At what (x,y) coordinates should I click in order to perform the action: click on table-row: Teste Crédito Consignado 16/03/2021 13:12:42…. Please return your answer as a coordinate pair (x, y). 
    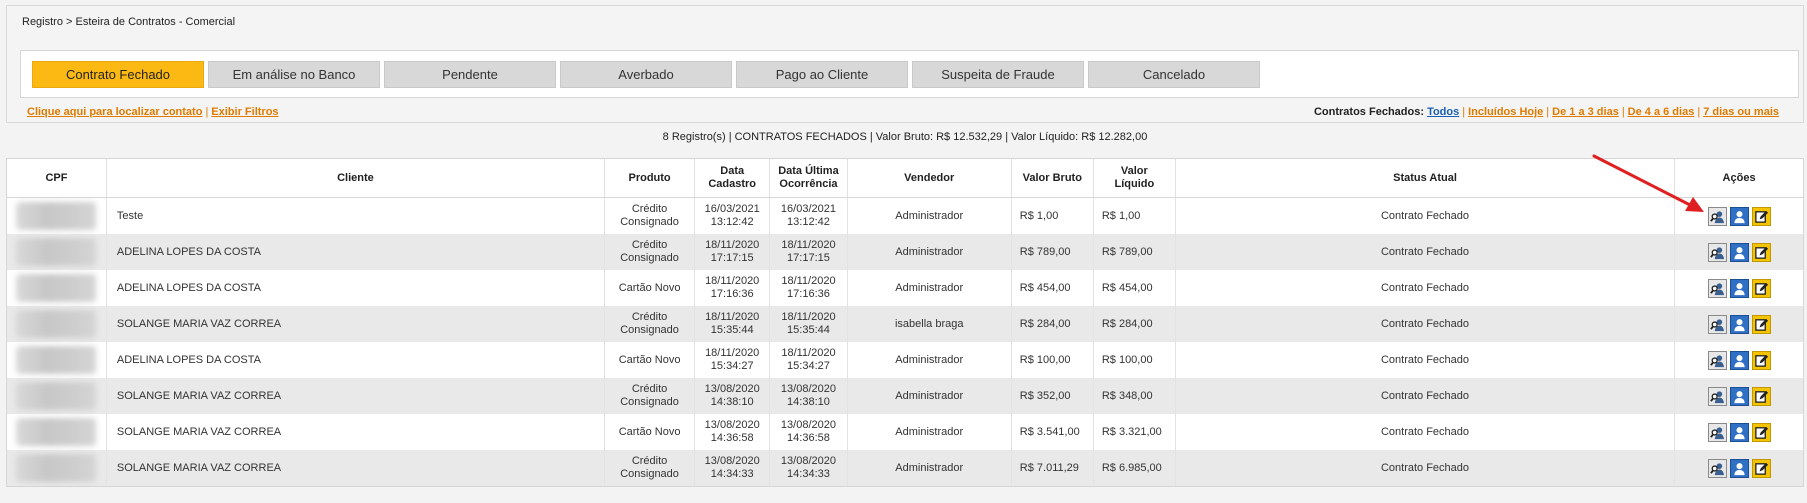
    Looking at the image, I should click on (905, 215).